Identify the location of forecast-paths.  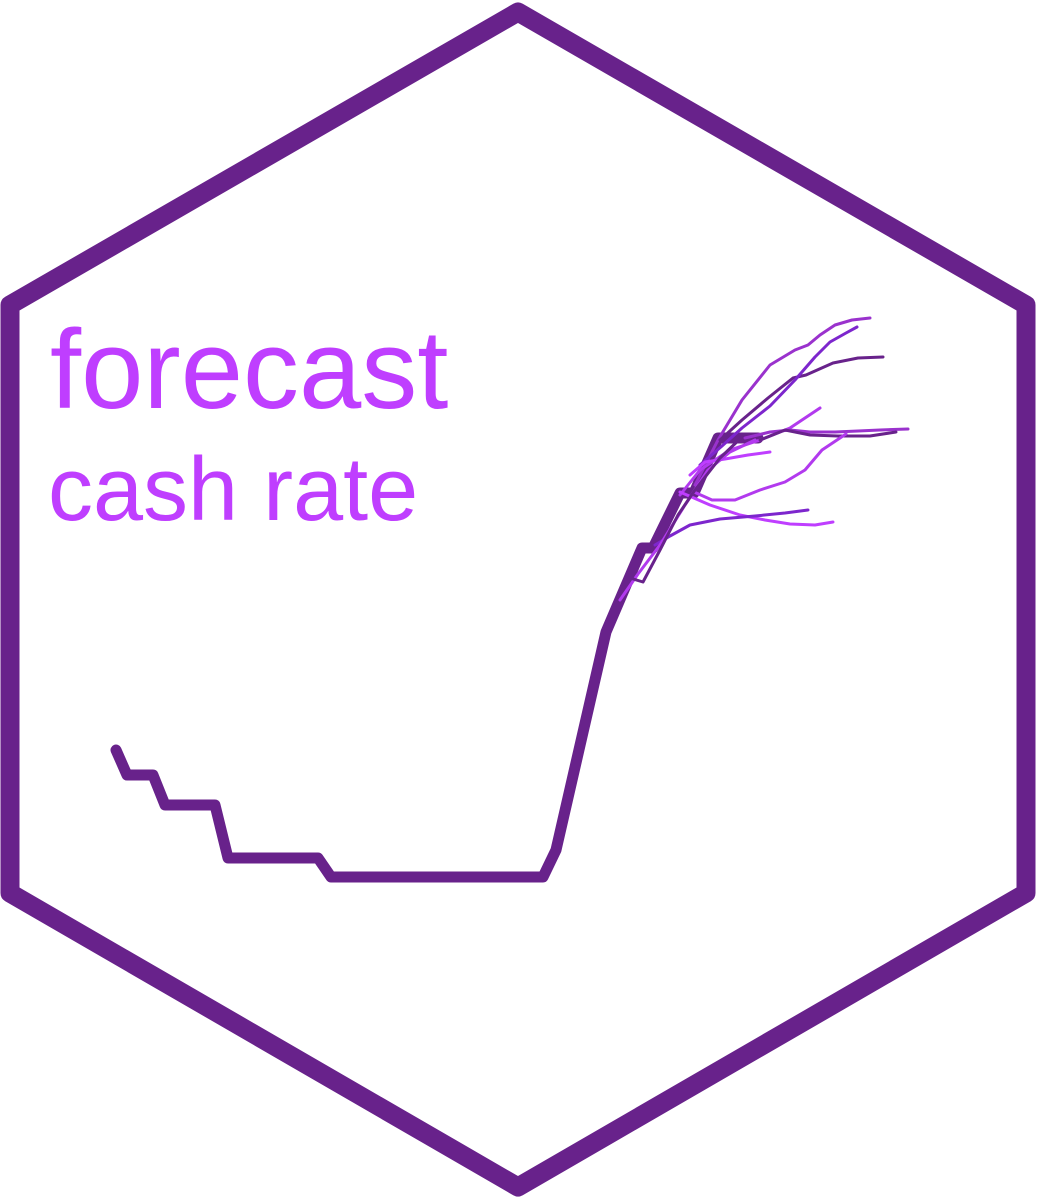
(764, 459).